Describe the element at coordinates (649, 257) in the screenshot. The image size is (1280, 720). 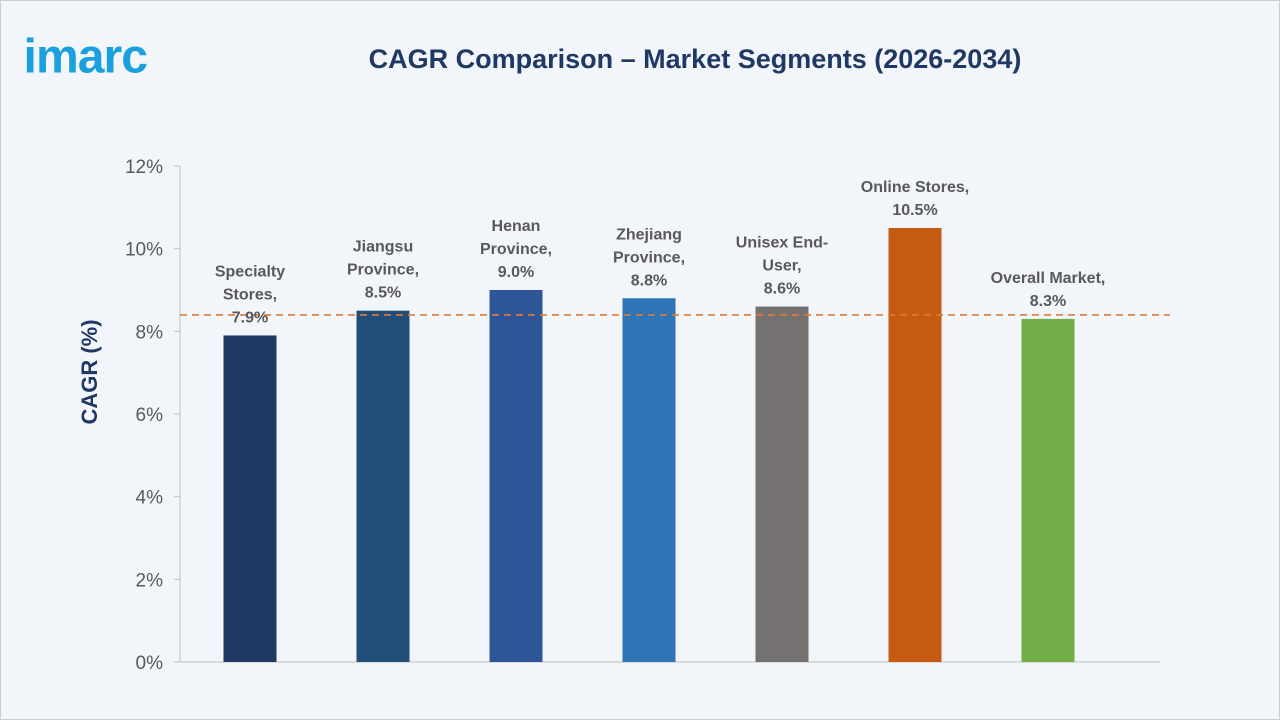
I see `data-label: Zhejiang Province, 8.8%` at that location.